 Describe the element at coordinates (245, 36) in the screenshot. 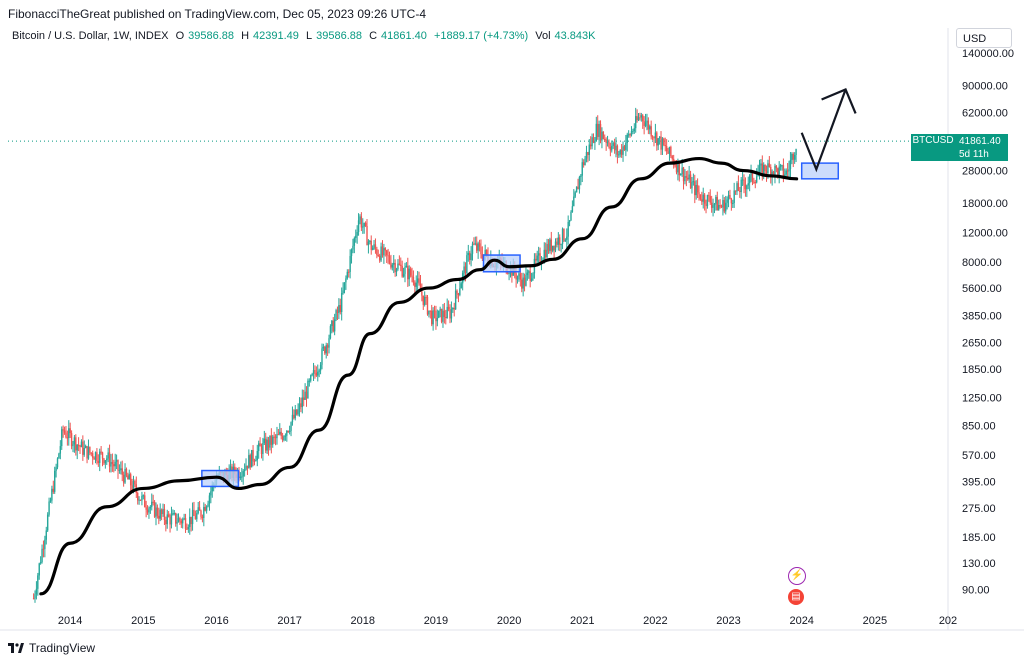

I see `legend-high-label: H` at that location.